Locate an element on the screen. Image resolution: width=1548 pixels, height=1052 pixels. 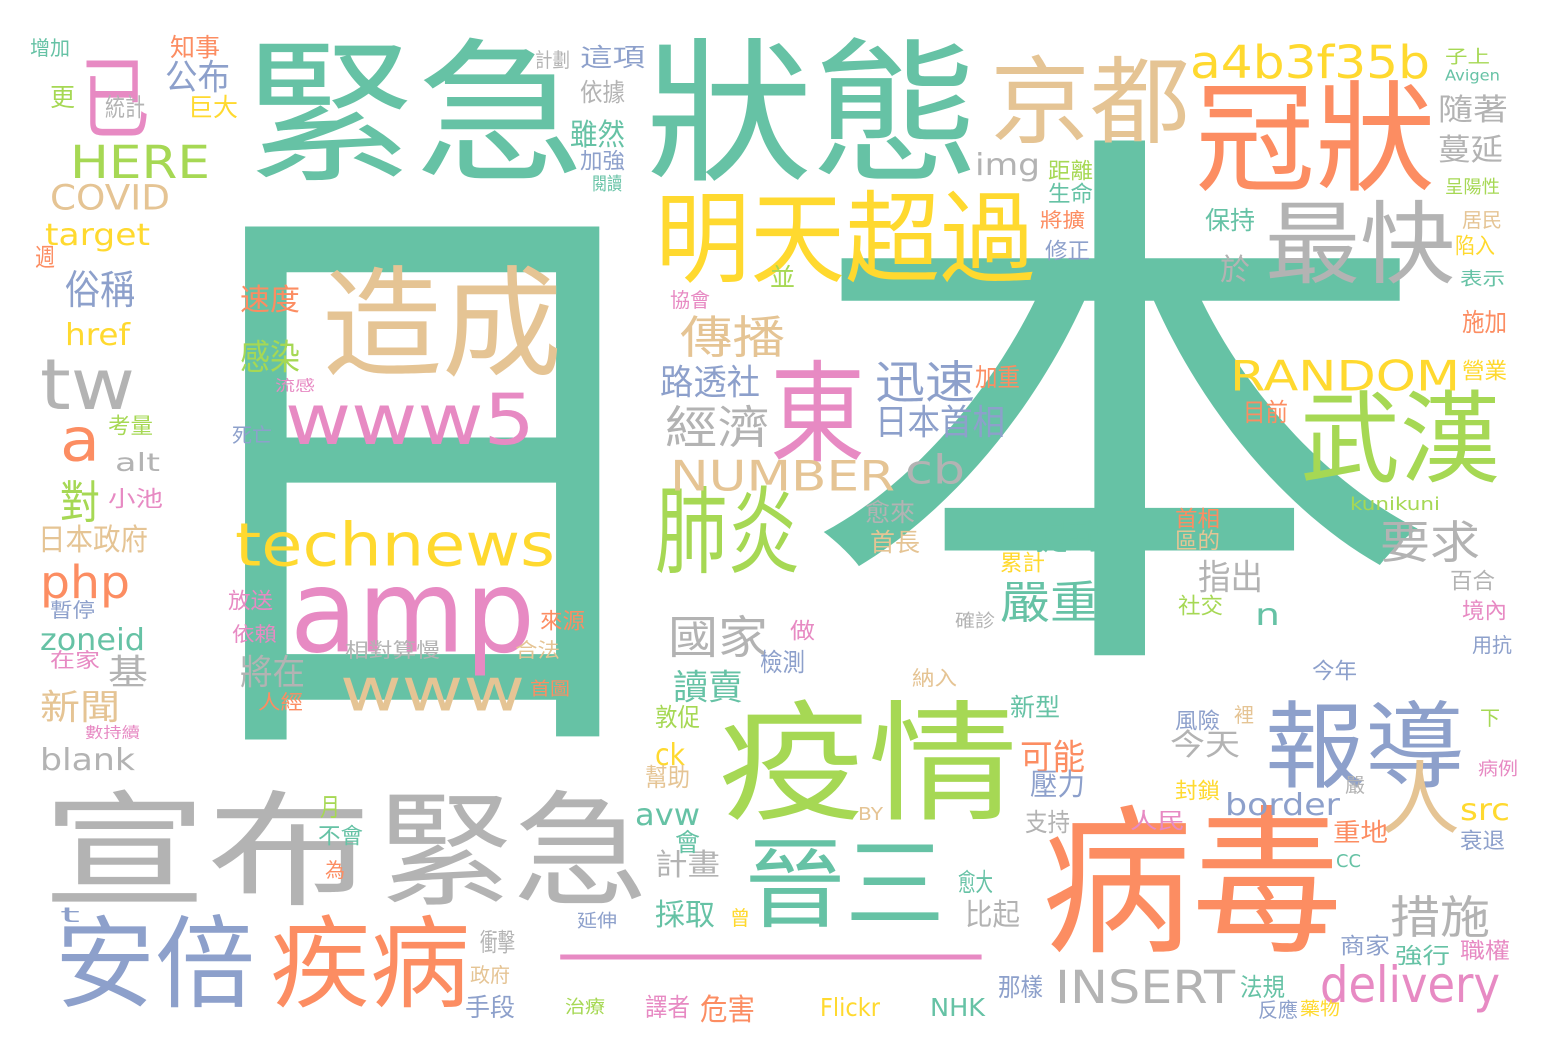
word-u8513u5ef6: 蔓延 is located at coordinates (1470, 150).